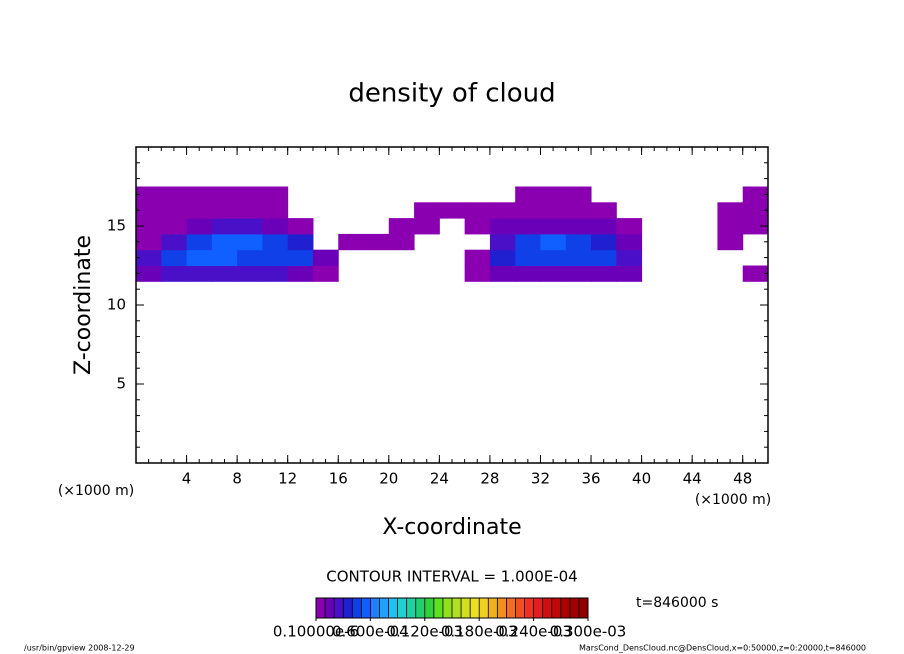 The height and width of the screenshot is (654, 904). I want to click on colorbar-frame, so click(452, 608).